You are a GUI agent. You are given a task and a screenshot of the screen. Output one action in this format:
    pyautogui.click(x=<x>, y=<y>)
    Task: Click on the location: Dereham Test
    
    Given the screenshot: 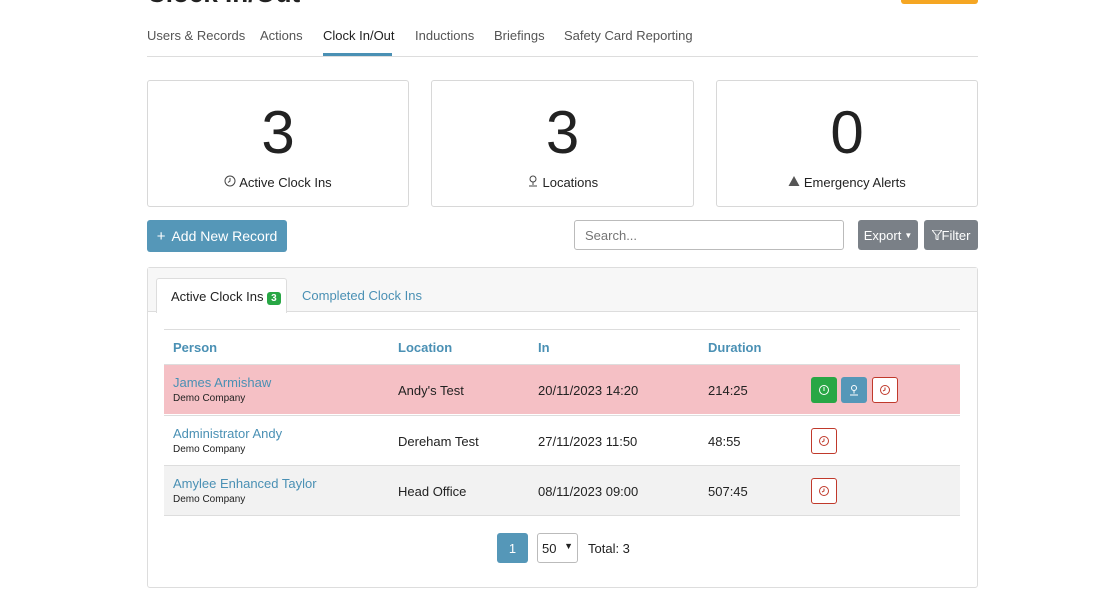 What is the action you would take?
    pyautogui.click(x=438, y=441)
    